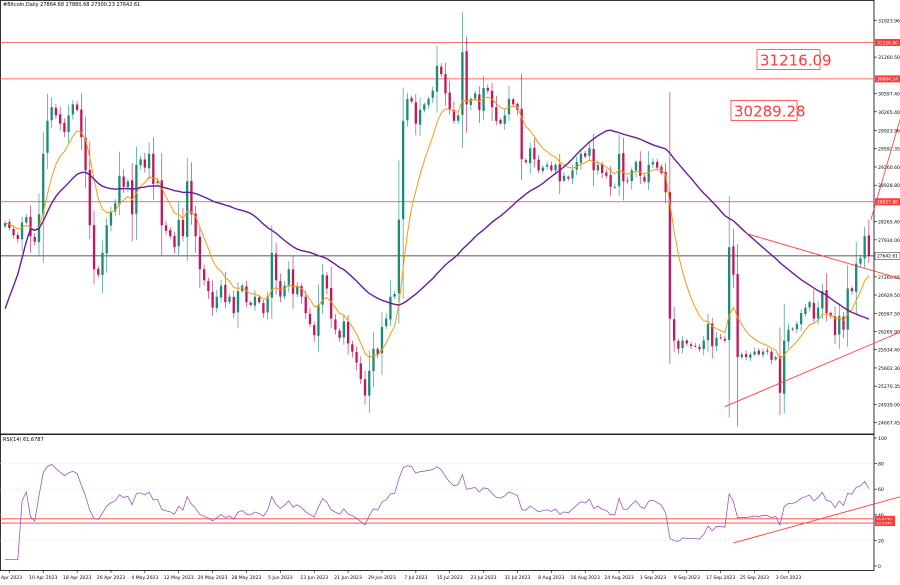 The image size is (900, 585). What do you see at coordinates (885, 169) in the screenshot?
I see `projection-line` at bounding box center [885, 169].